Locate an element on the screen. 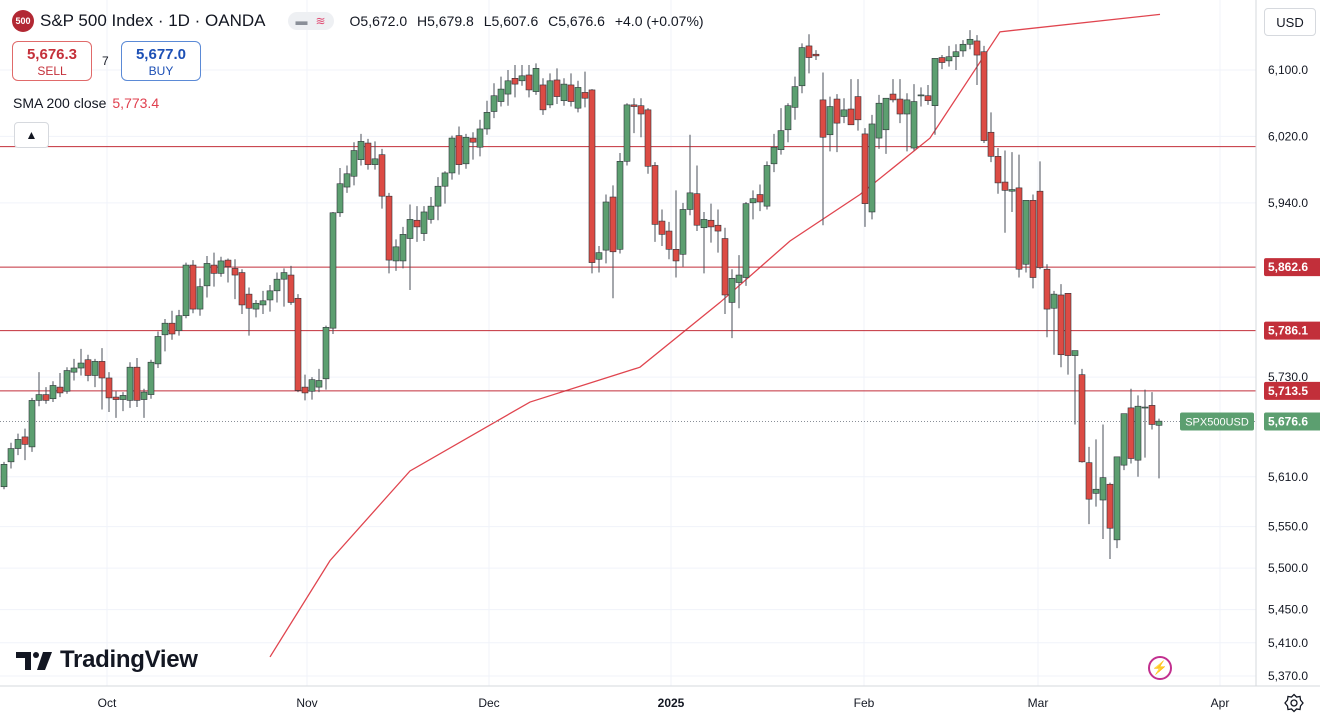 The height and width of the screenshot is (722, 1320). currency-selector: USD is located at coordinates (1290, 22).